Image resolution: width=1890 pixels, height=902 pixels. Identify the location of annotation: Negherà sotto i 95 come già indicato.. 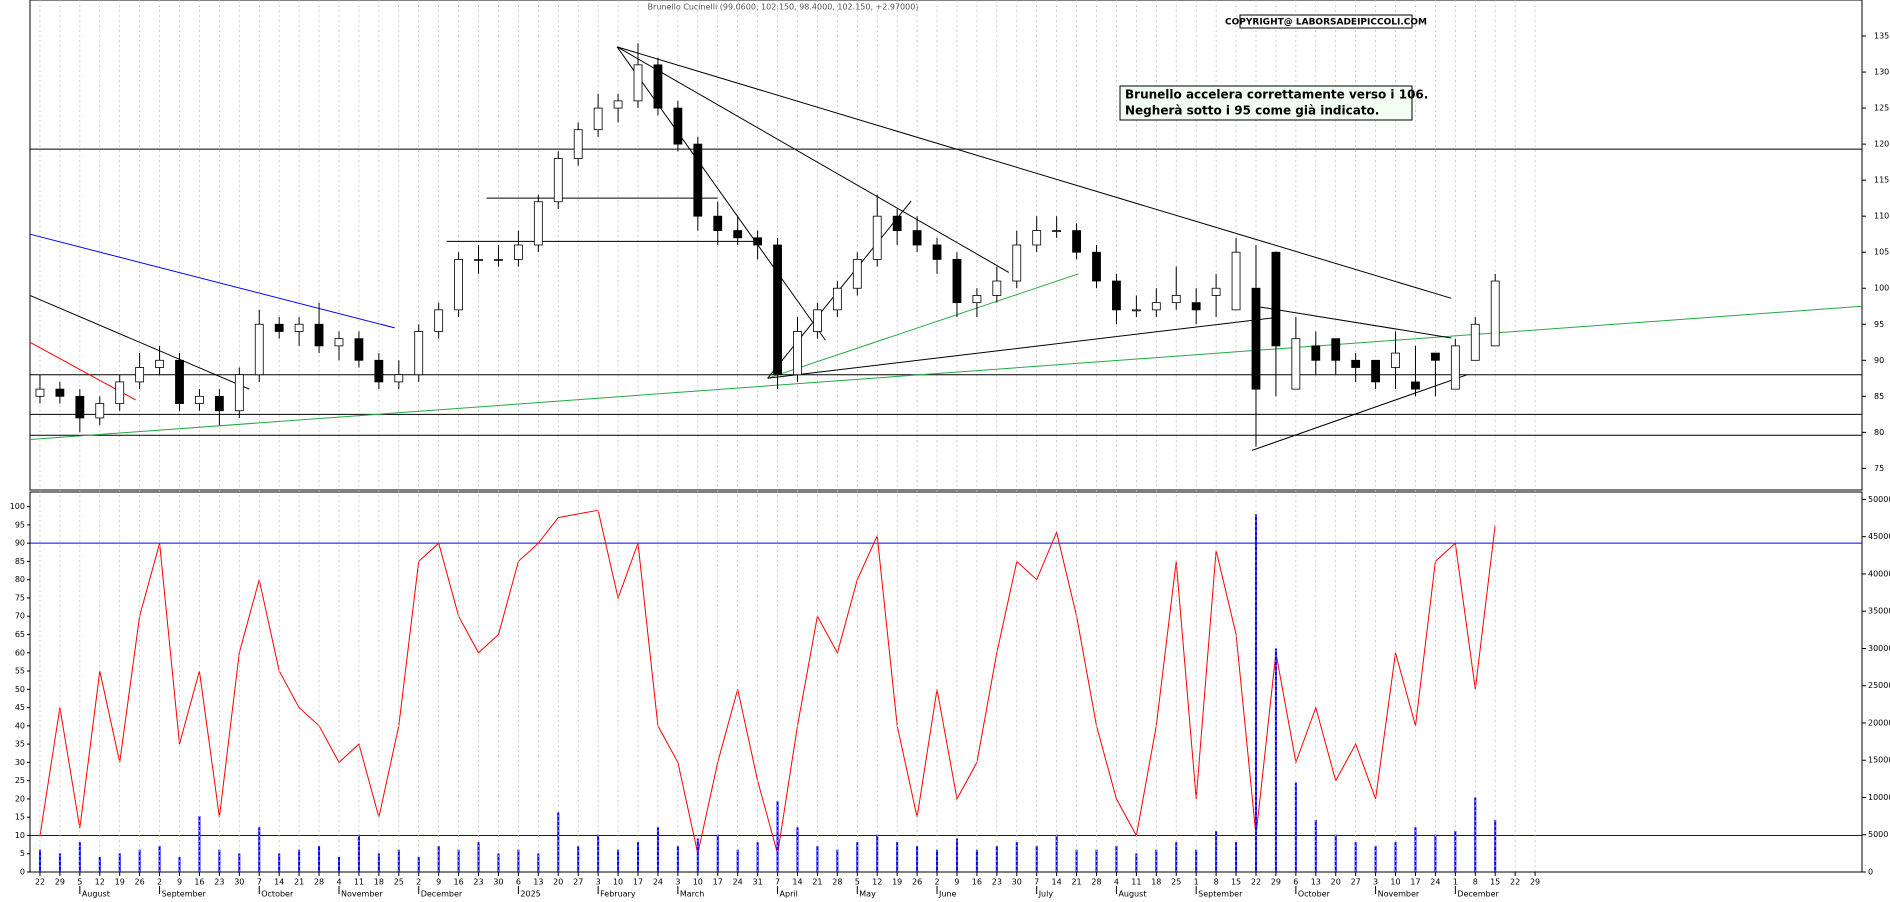
(1252, 111).